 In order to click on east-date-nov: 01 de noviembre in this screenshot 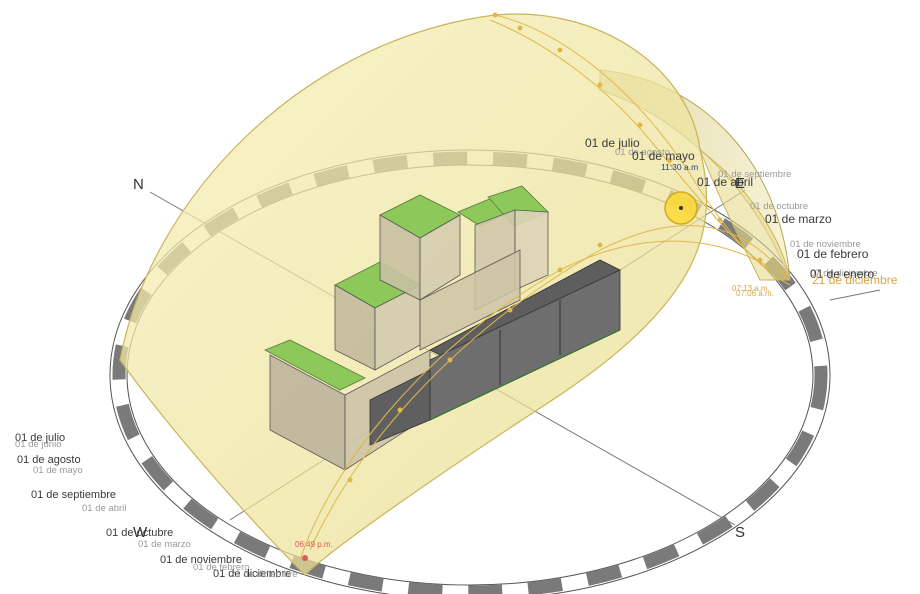, I will do `click(825, 244)`.